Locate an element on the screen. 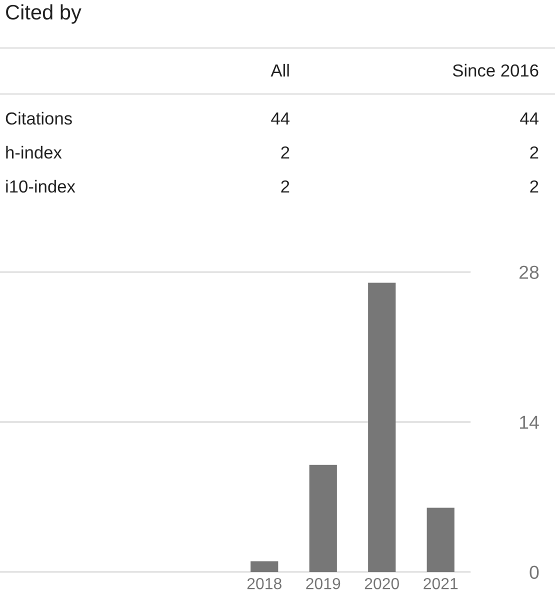 The height and width of the screenshot is (614, 555). x-tick-label: 2021 is located at coordinates (441, 584).